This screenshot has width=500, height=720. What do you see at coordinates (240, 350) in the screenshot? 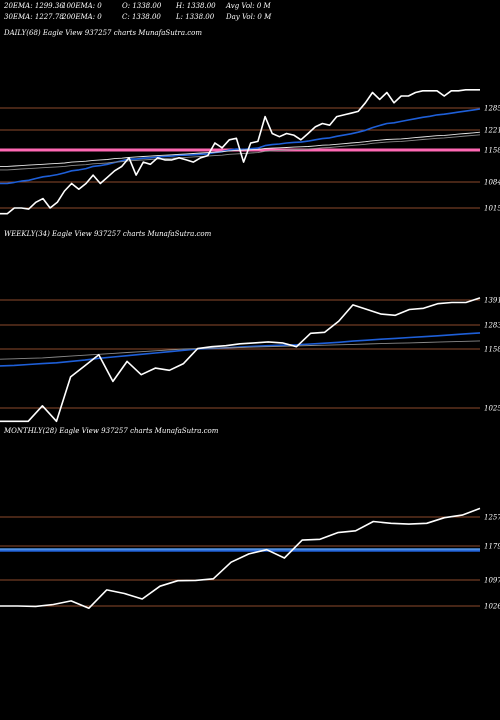
I see `weekly-ema-grey-line` at bounding box center [240, 350].